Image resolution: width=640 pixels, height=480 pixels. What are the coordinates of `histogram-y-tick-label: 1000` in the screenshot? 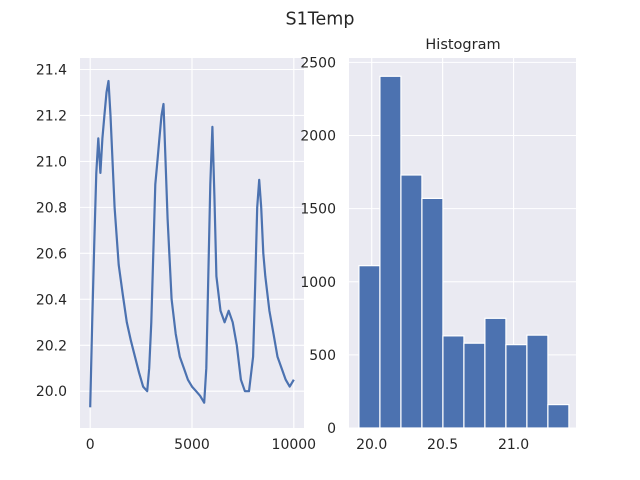 It's located at (318, 283).